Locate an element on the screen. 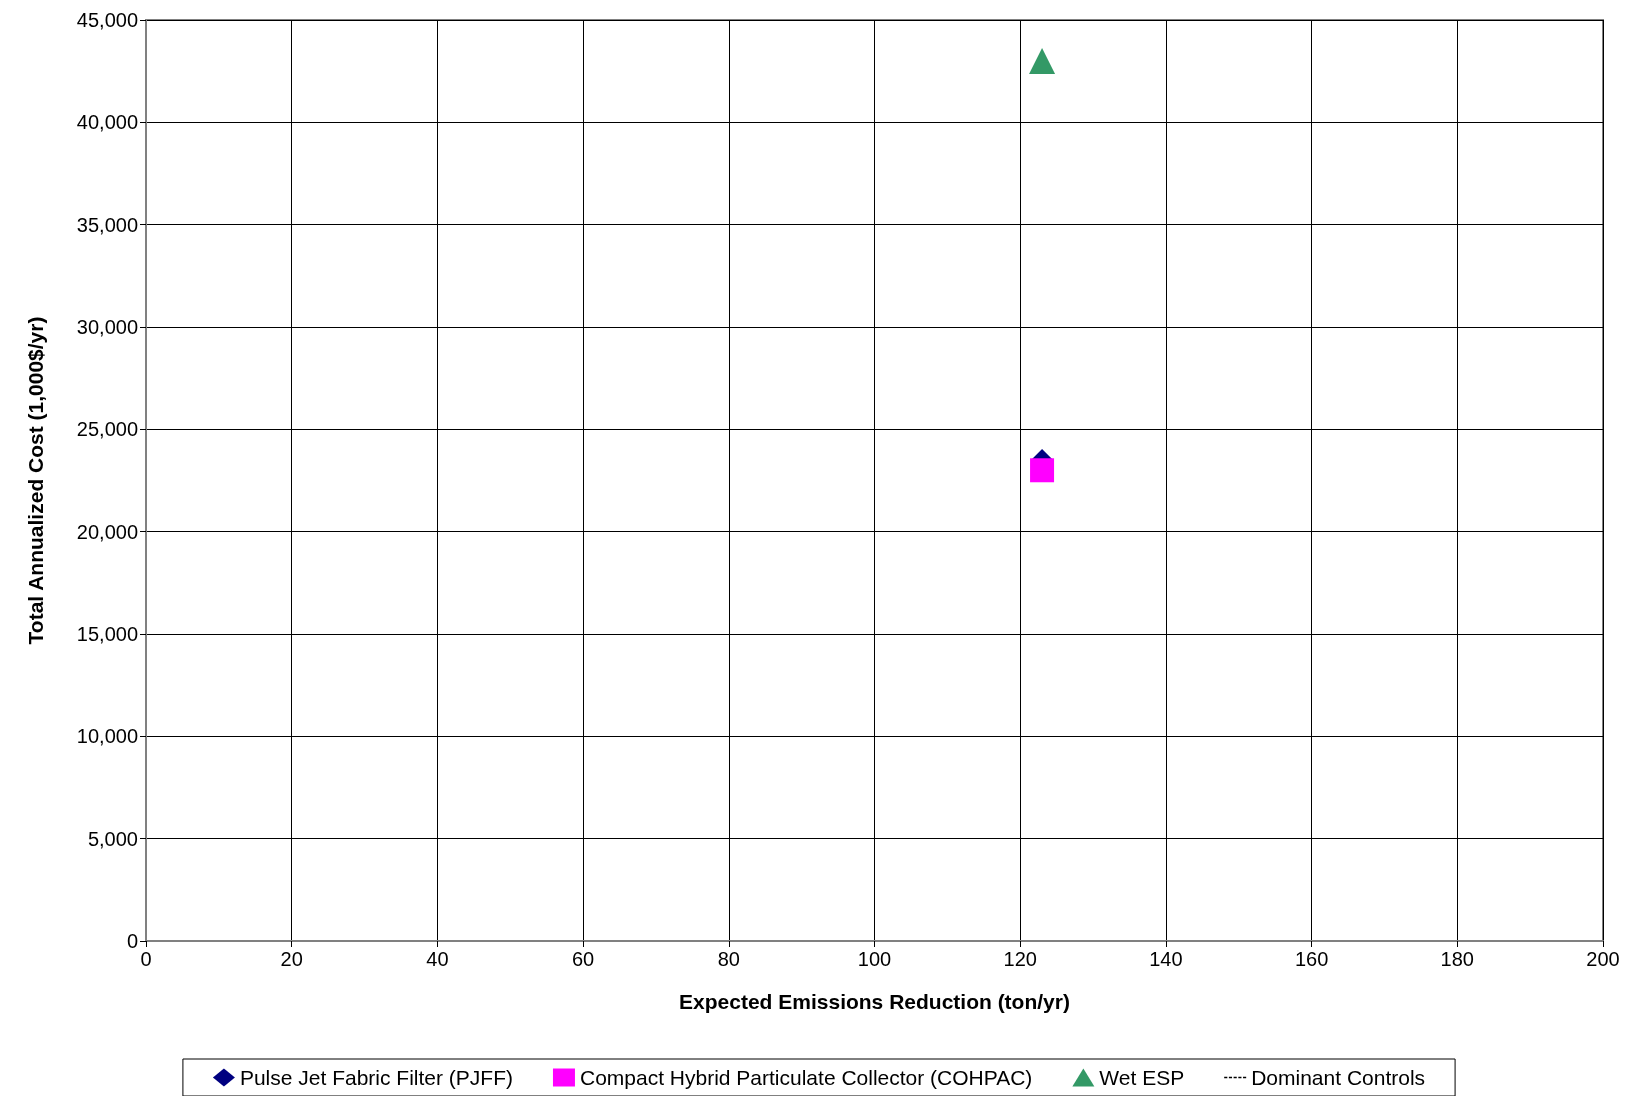  x-tick-label: 200 is located at coordinates (1603, 959).